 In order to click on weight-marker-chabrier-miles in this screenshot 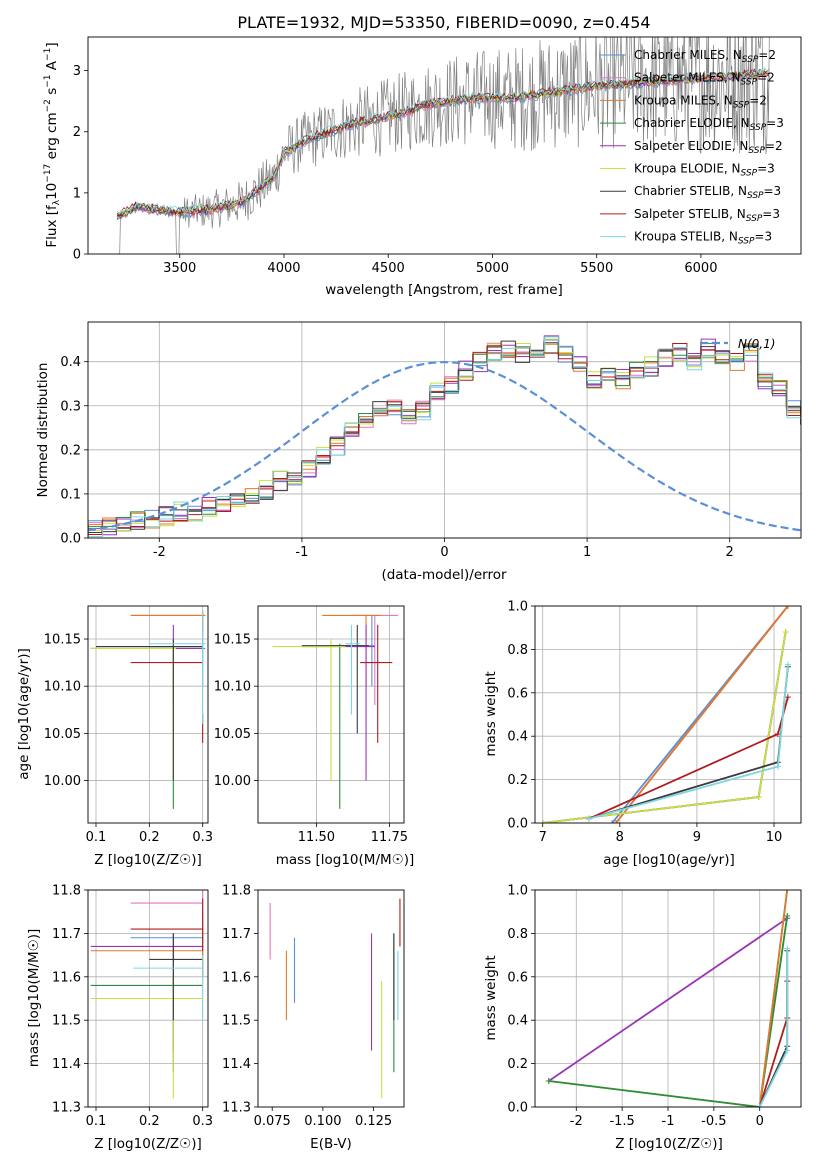, I will do `click(612, 821)`.